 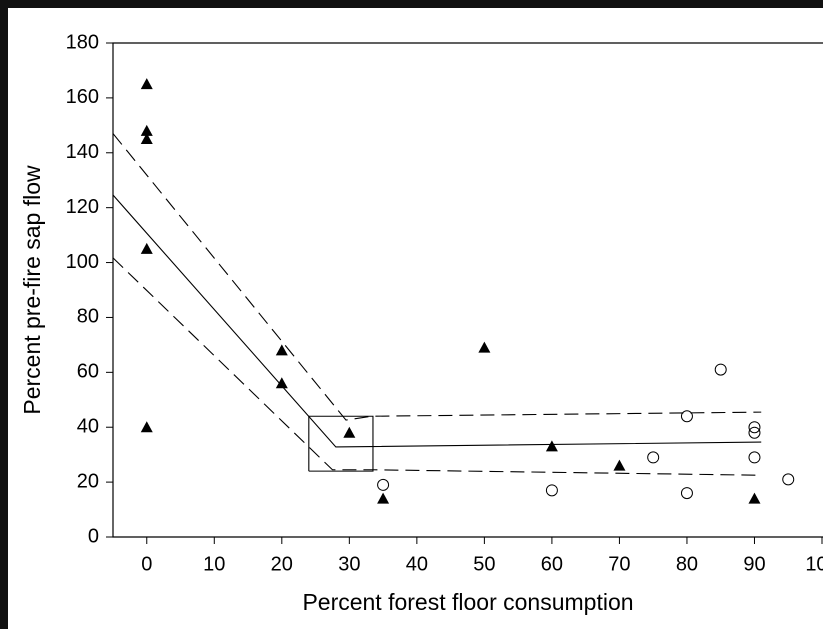 I want to click on x-tick-label: 50, so click(x=484, y=564).